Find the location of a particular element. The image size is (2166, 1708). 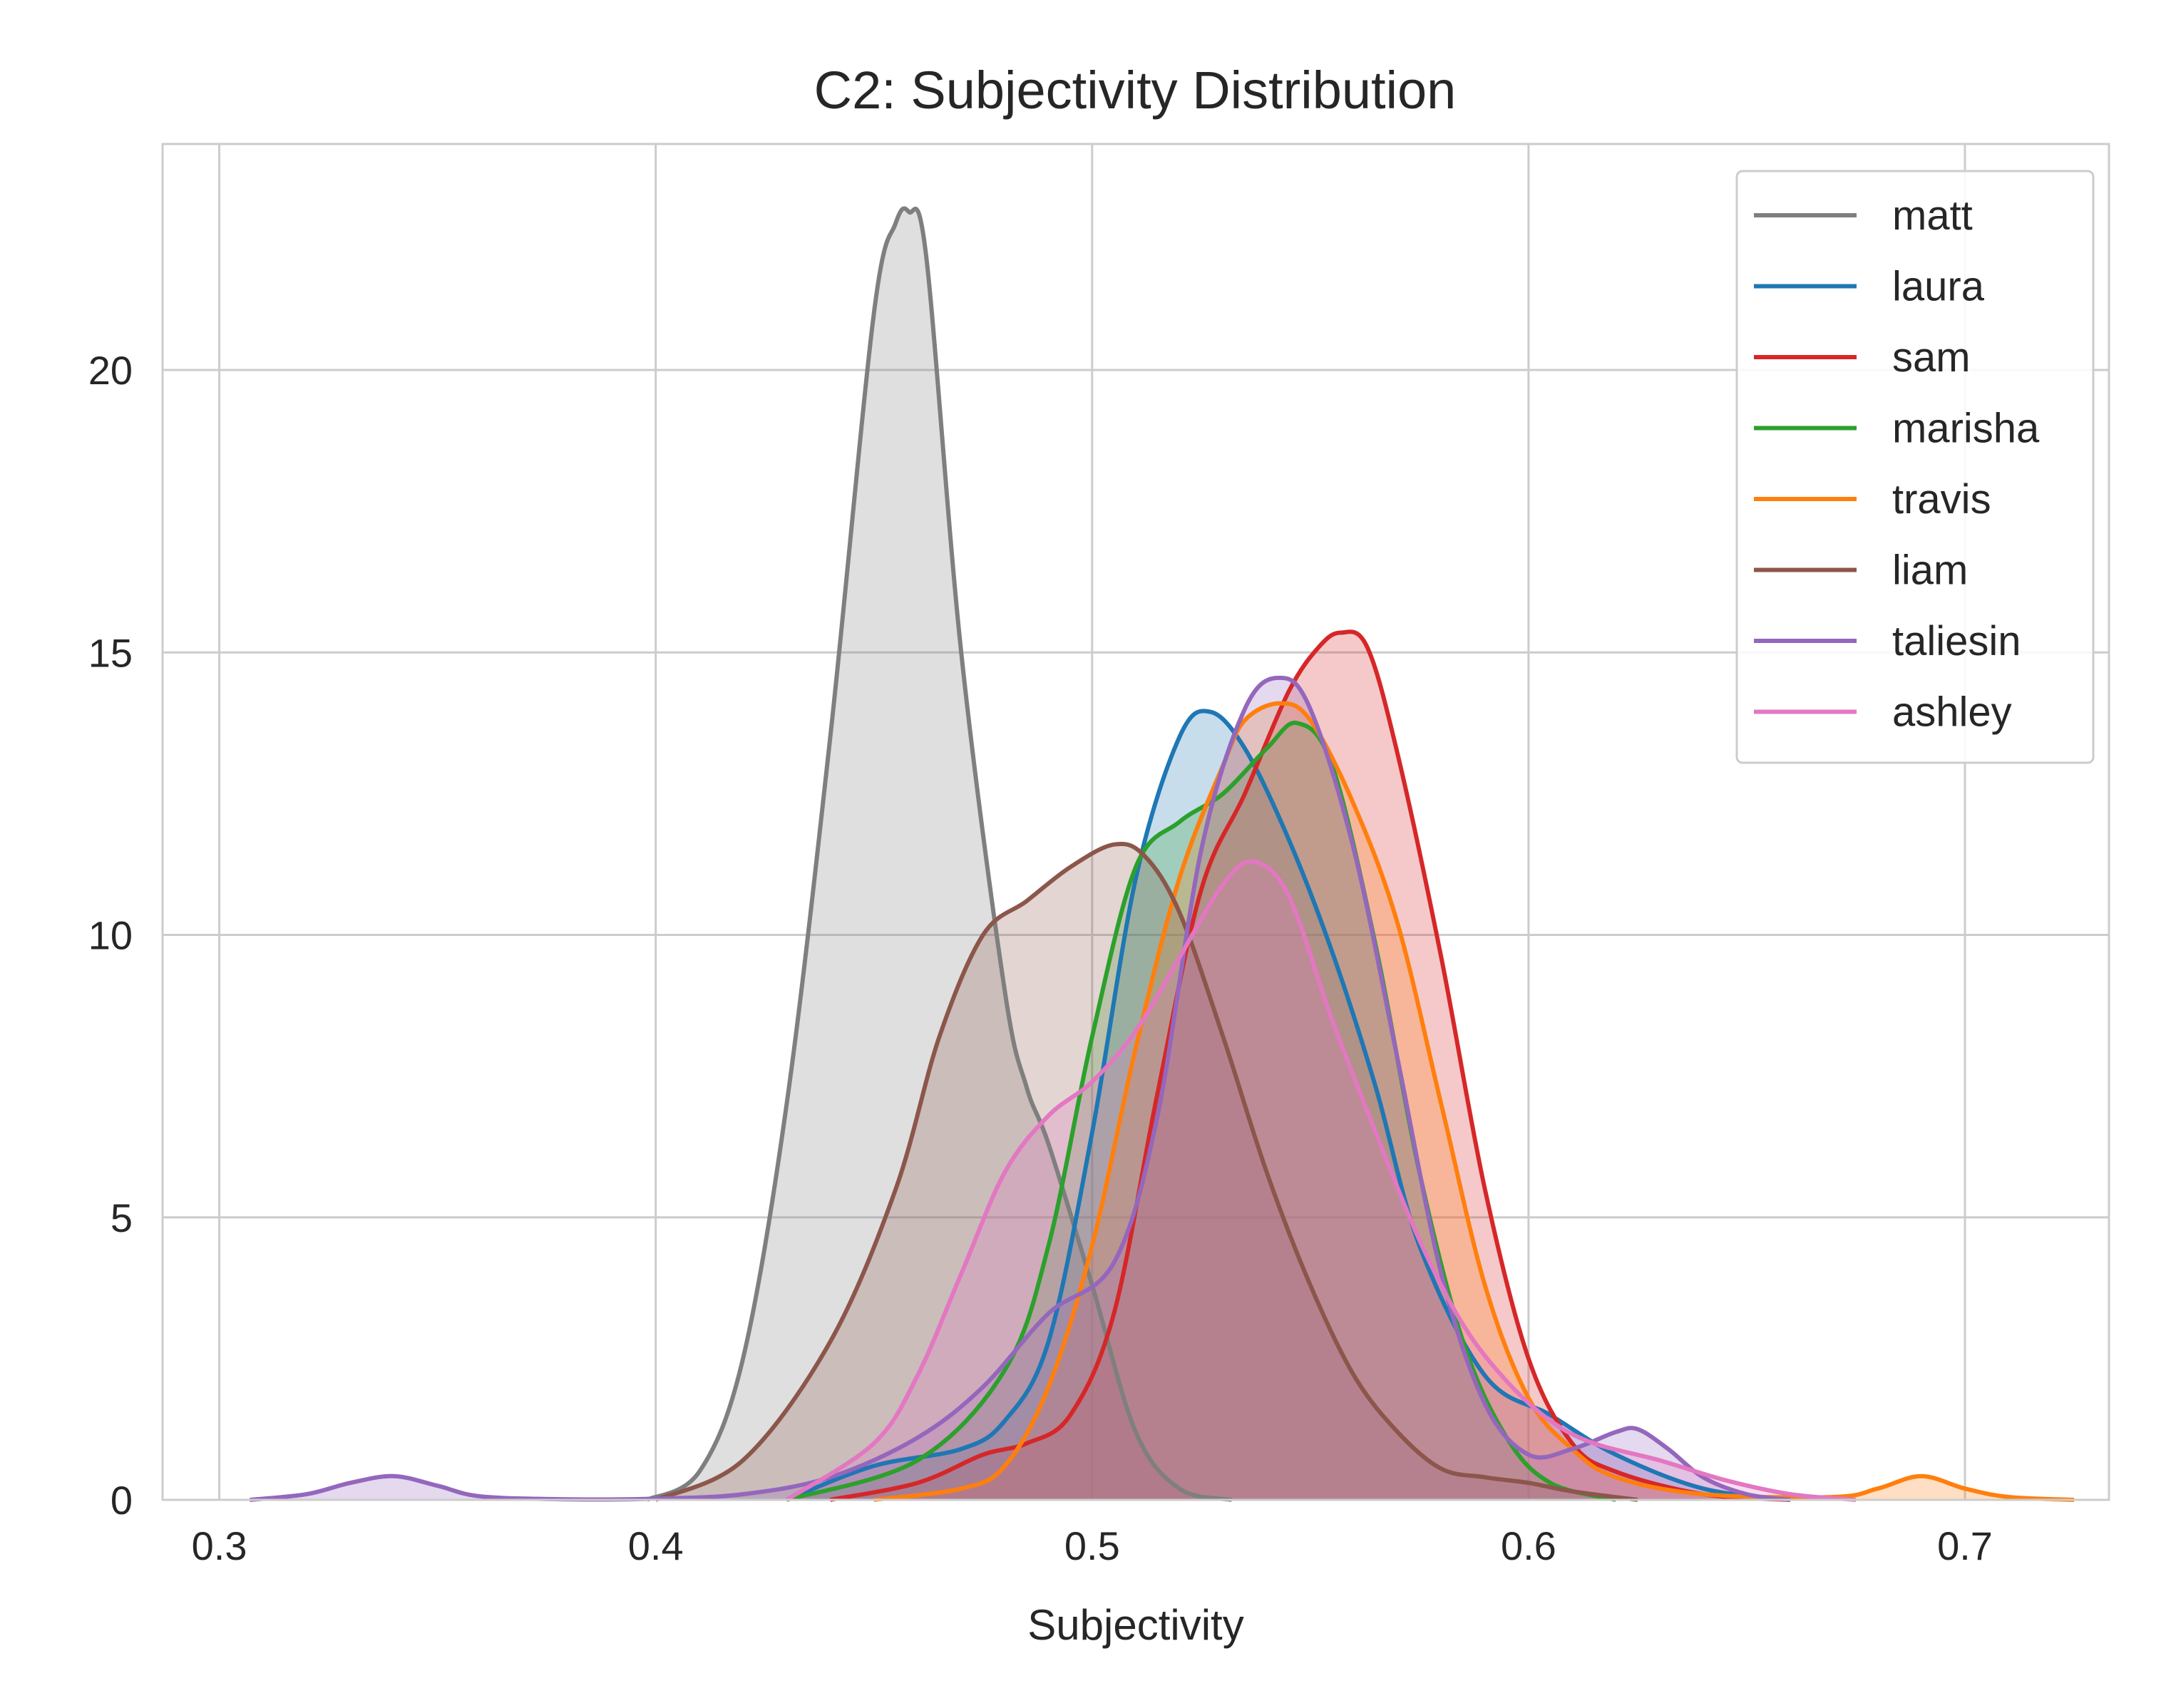

x-axis-label: Subjectivity is located at coordinates (1135, 1625).